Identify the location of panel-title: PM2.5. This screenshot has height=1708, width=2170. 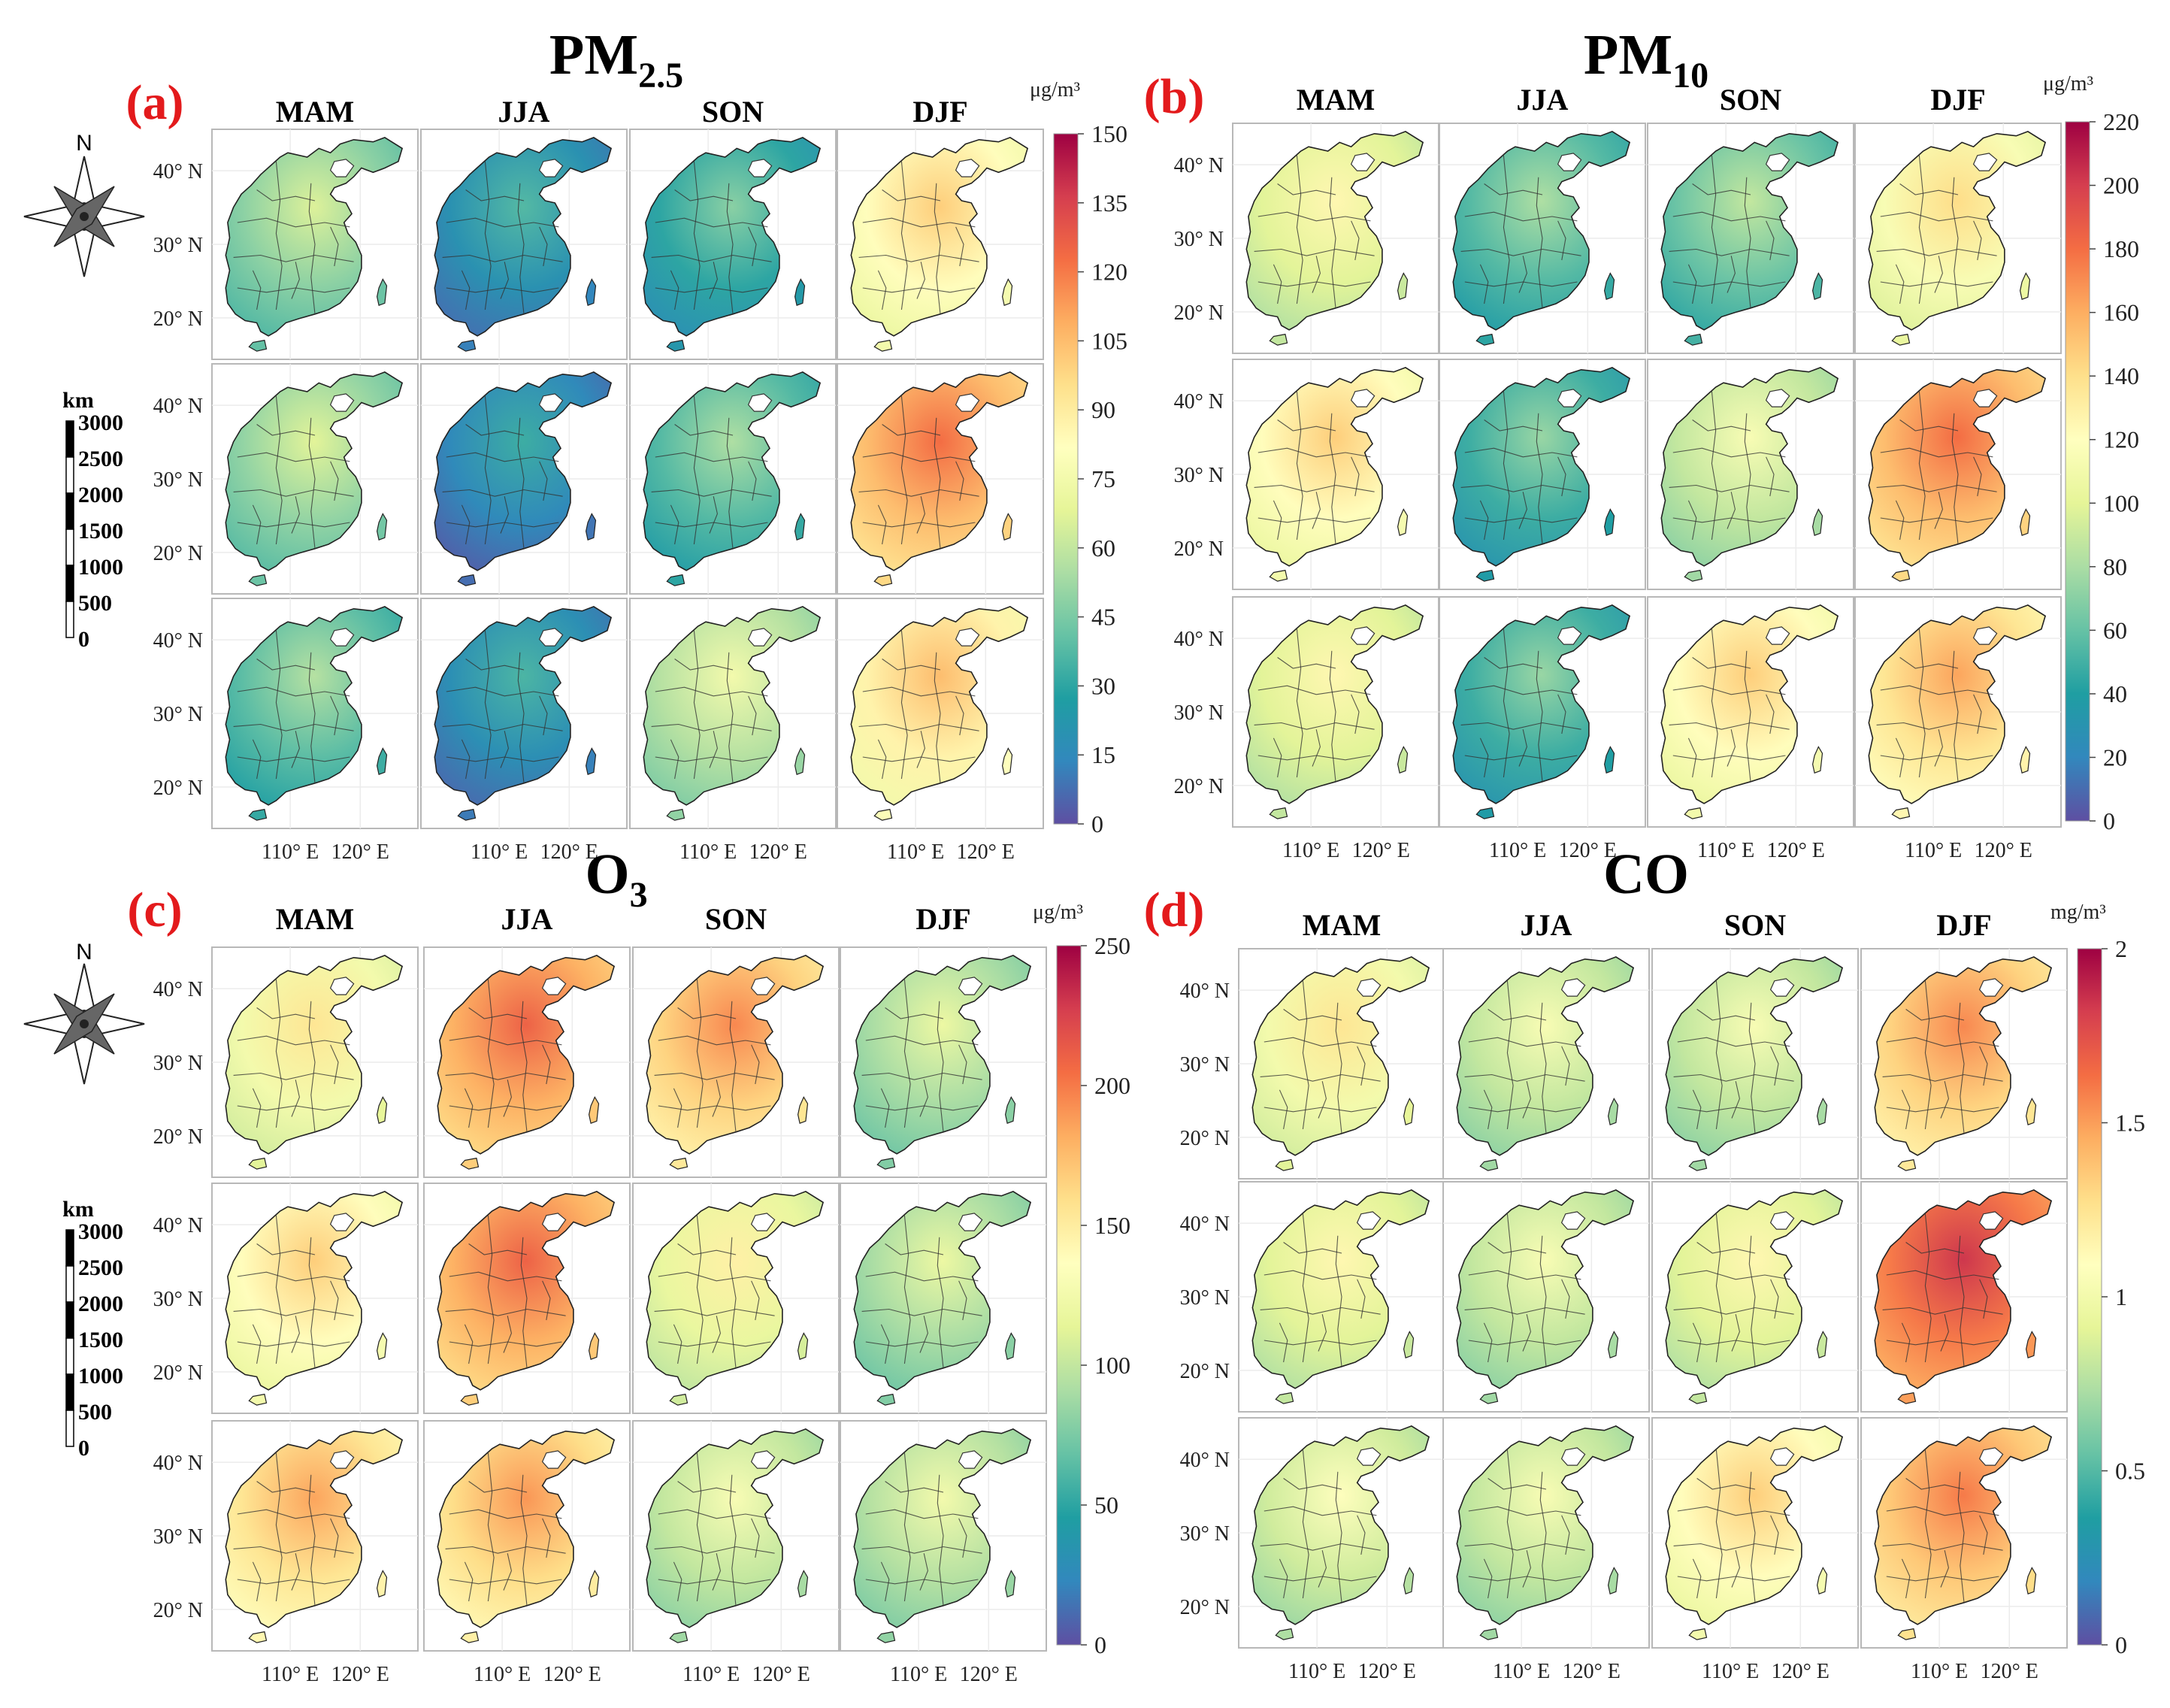
(616, 59).